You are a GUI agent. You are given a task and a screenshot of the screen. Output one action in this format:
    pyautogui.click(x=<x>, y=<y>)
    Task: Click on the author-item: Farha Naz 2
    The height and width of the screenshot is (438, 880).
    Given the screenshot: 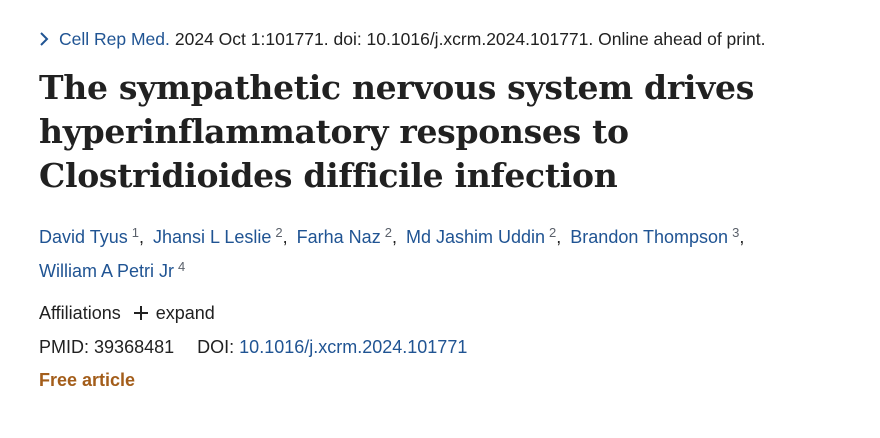 What is the action you would take?
    pyautogui.click(x=344, y=236)
    